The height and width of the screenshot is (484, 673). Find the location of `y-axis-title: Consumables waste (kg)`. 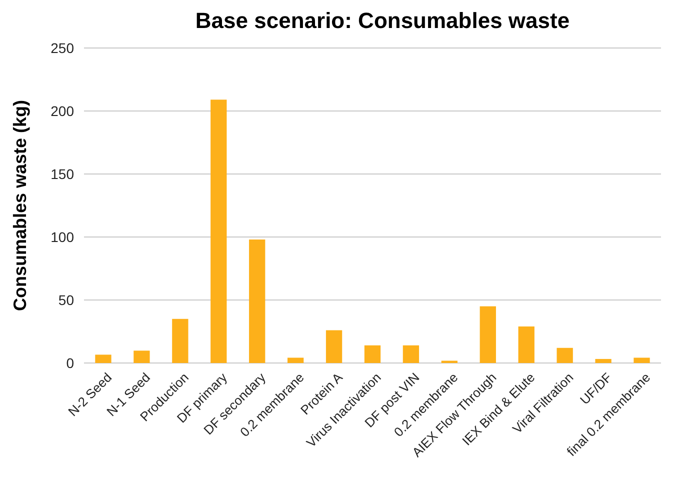

y-axis-title: Consumables waste (kg) is located at coordinates (20, 206).